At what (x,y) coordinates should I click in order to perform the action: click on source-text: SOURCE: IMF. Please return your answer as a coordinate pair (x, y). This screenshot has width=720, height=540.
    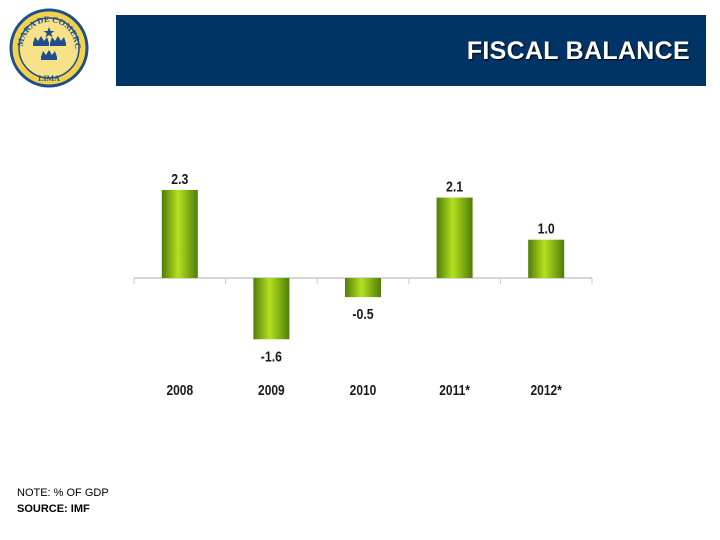
    Looking at the image, I should click on (53, 509).